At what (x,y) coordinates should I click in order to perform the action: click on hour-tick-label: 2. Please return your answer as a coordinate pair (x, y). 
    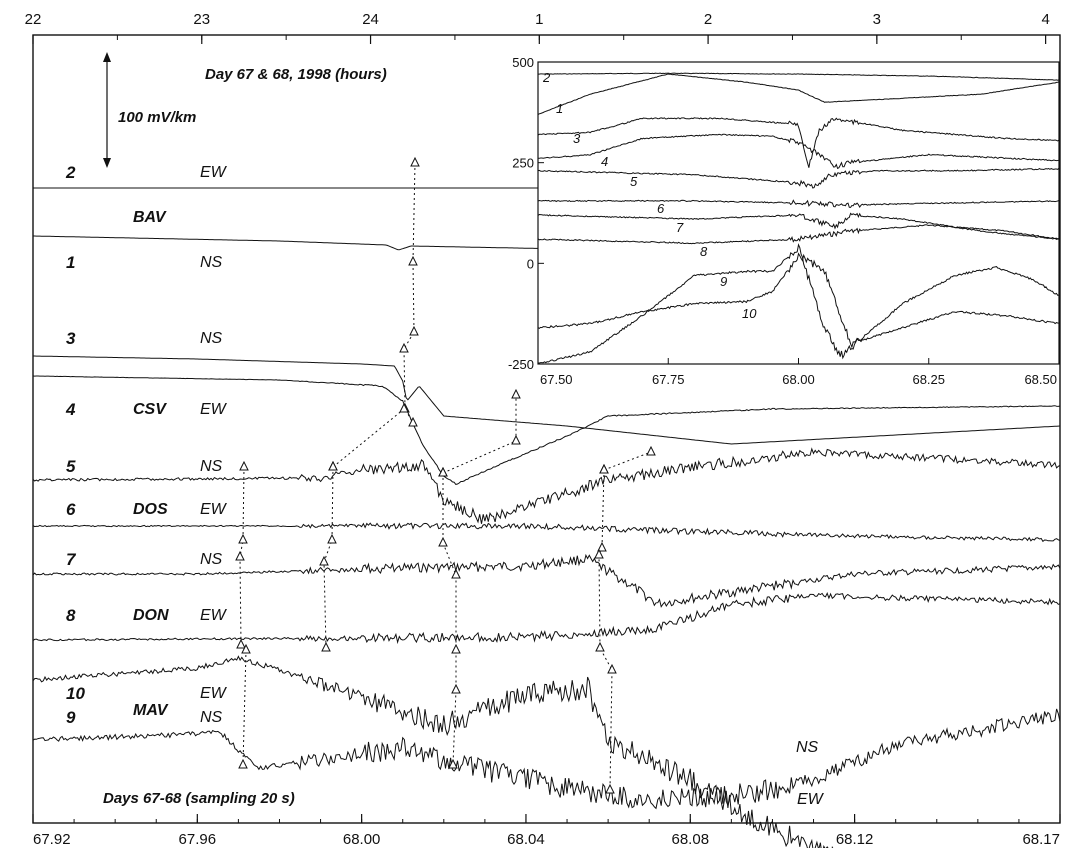
    Looking at the image, I should click on (708, 19).